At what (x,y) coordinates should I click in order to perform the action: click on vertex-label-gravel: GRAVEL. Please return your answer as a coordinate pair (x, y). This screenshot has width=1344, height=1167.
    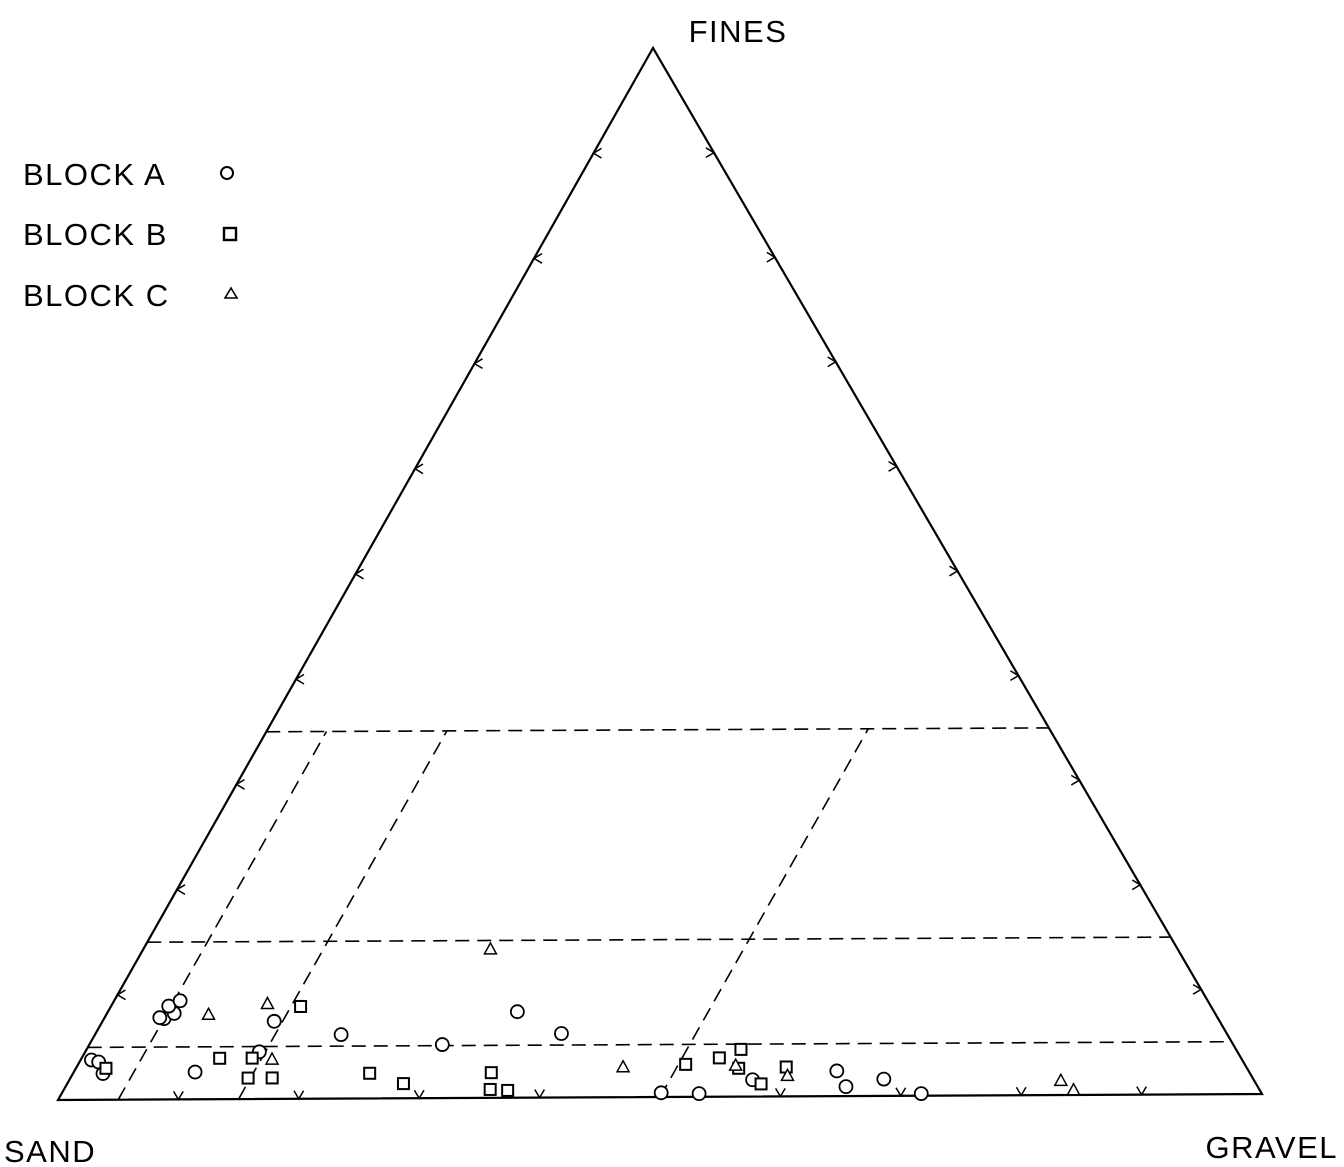
    Looking at the image, I should click on (1272, 1147).